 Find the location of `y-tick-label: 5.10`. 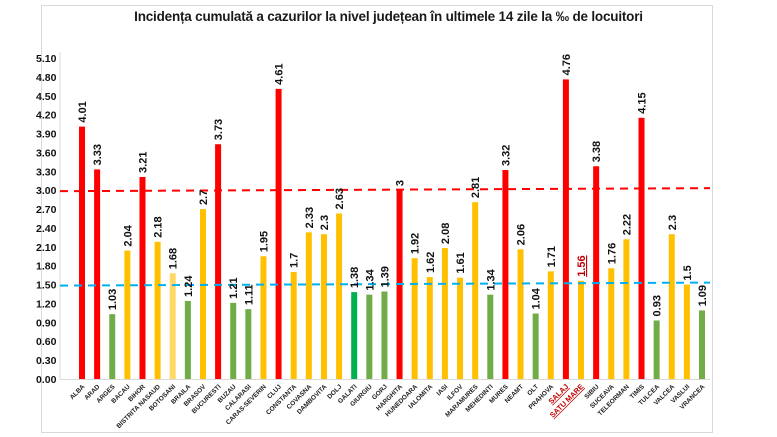

y-tick-label: 5.10 is located at coordinates (46, 59).